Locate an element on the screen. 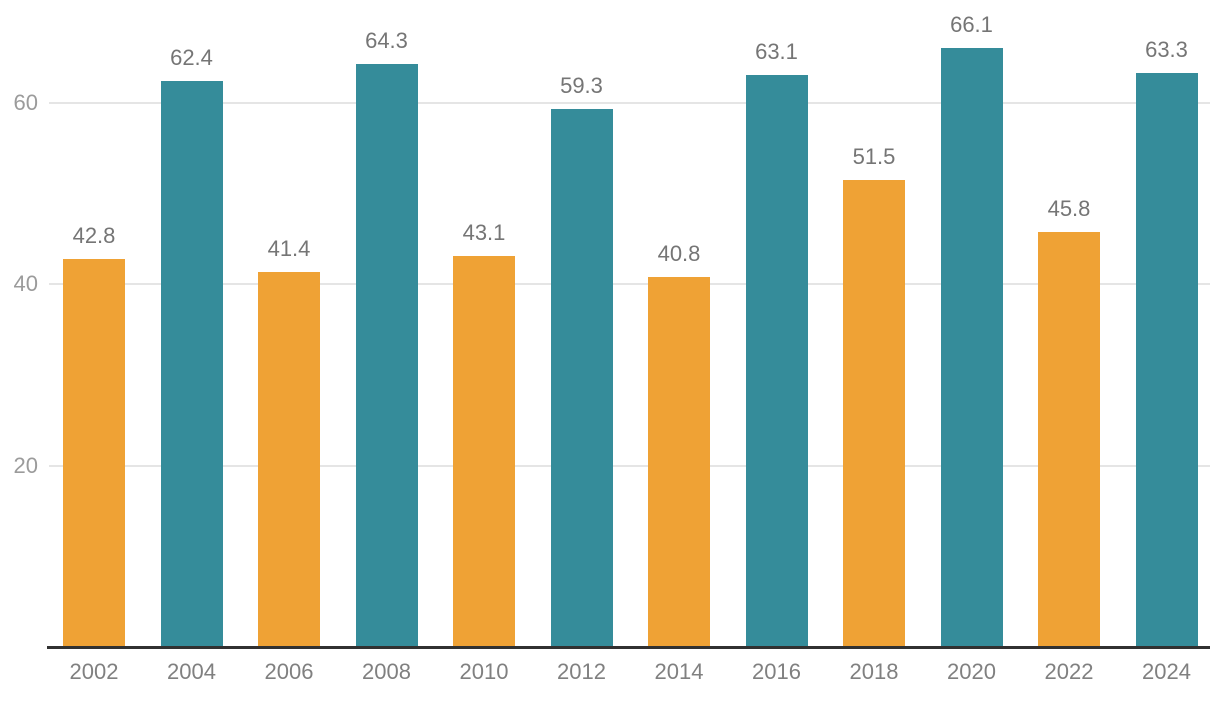 This screenshot has width=1220, height=704. x-axis-tick-label: 2024 is located at coordinates (1166, 671).